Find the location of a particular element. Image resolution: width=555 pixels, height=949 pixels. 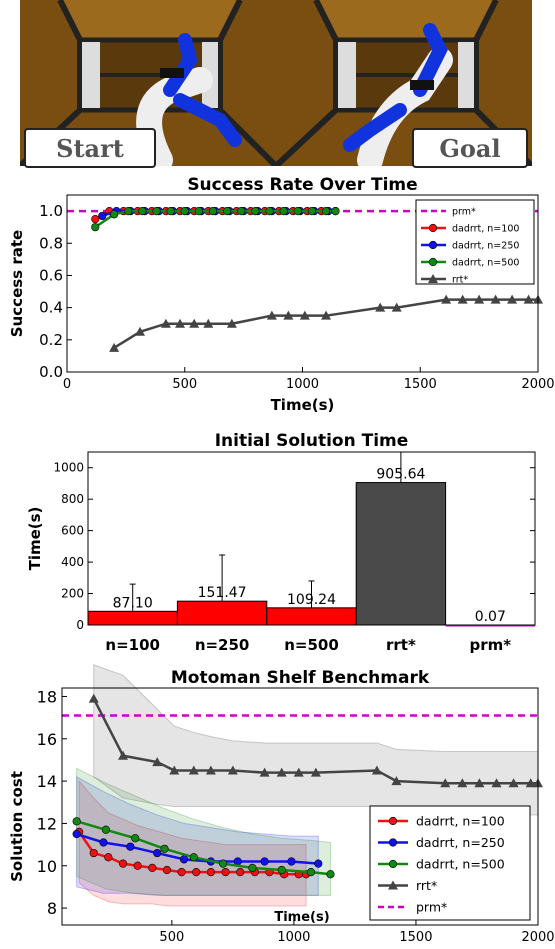

legend-label: dadrrt, n=250 is located at coordinates (460, 842).